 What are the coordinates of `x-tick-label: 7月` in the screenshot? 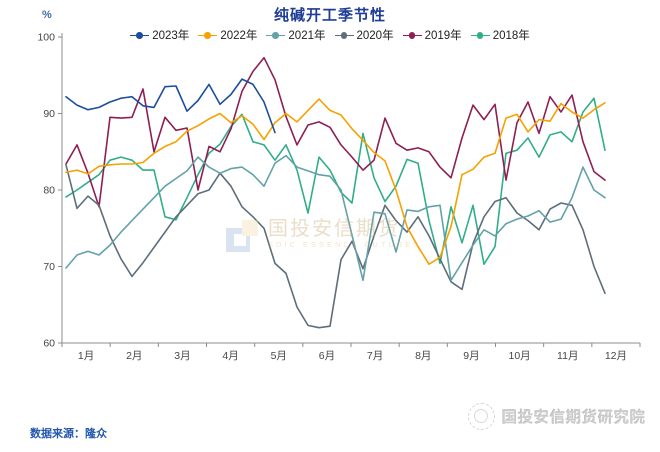 It's located at (375, 356).